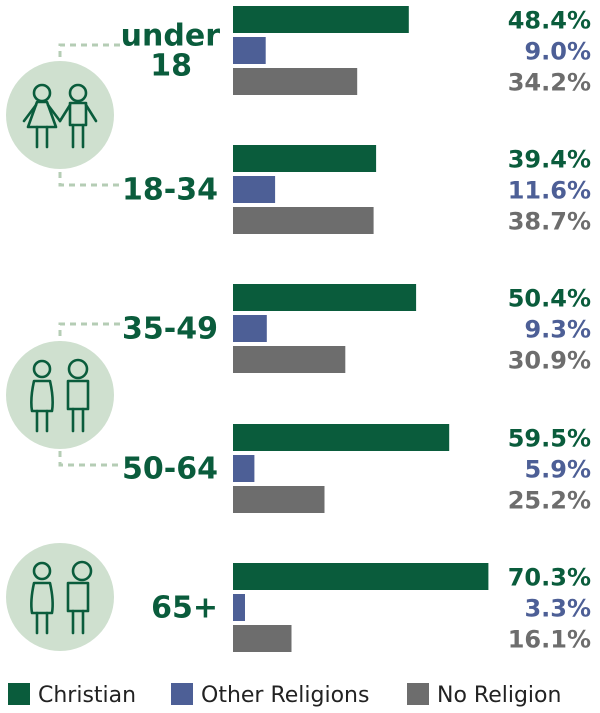 The height and width of the screenshot is (713, 600). Describe the element at coordinates (557, 52) in the screenshot. I see `value-label-other-religions-0: 9.0%` at that location.